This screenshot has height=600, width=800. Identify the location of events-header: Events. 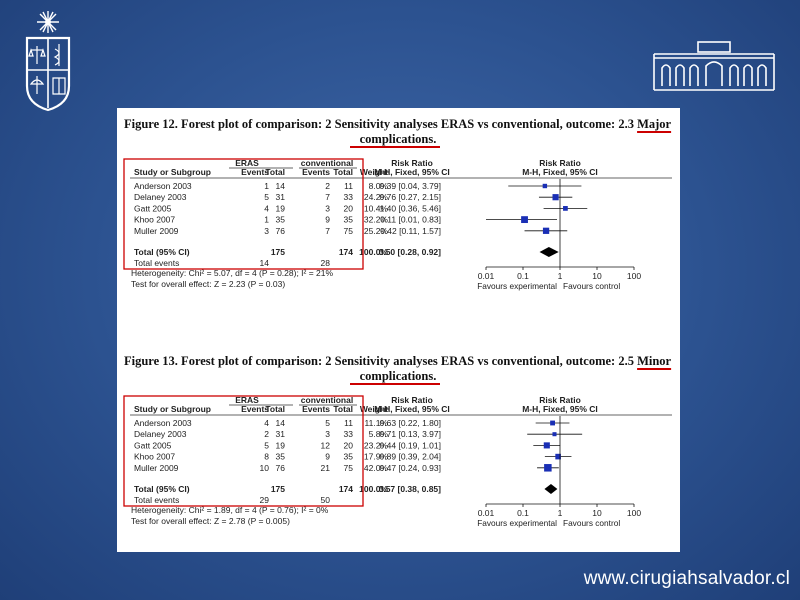
(255, 409).